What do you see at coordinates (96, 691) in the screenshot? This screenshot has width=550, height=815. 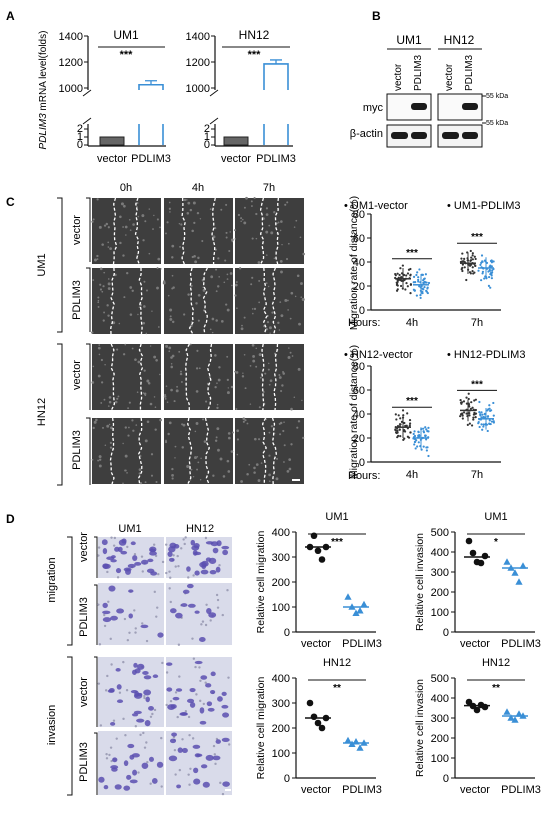 I see `row-bracket` at bounding box center [96, 691].